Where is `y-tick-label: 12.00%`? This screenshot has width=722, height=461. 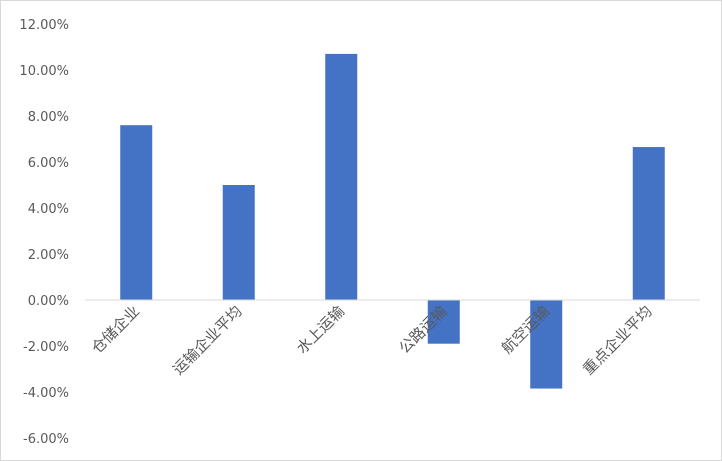
y-tick-label: 12.00% is located at coordinates (44, 25).